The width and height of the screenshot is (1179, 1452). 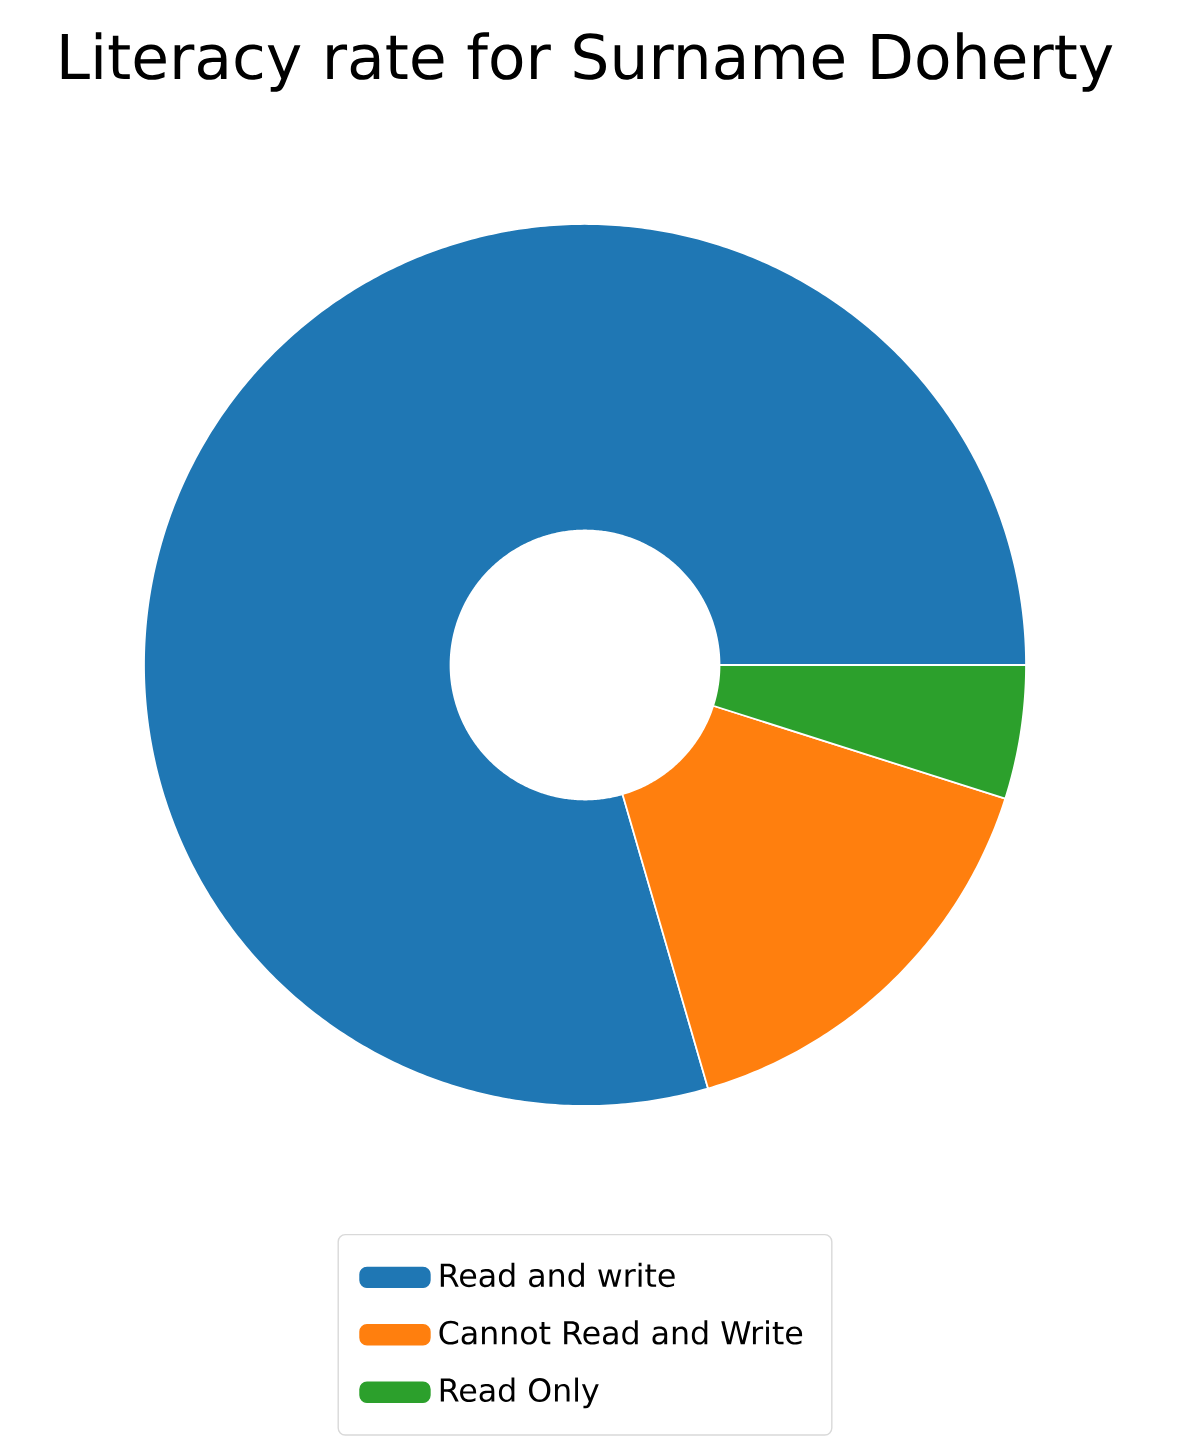 I want to click on chart-title: Literacy rate for Surname Doherty, so click(x=587, y=62).